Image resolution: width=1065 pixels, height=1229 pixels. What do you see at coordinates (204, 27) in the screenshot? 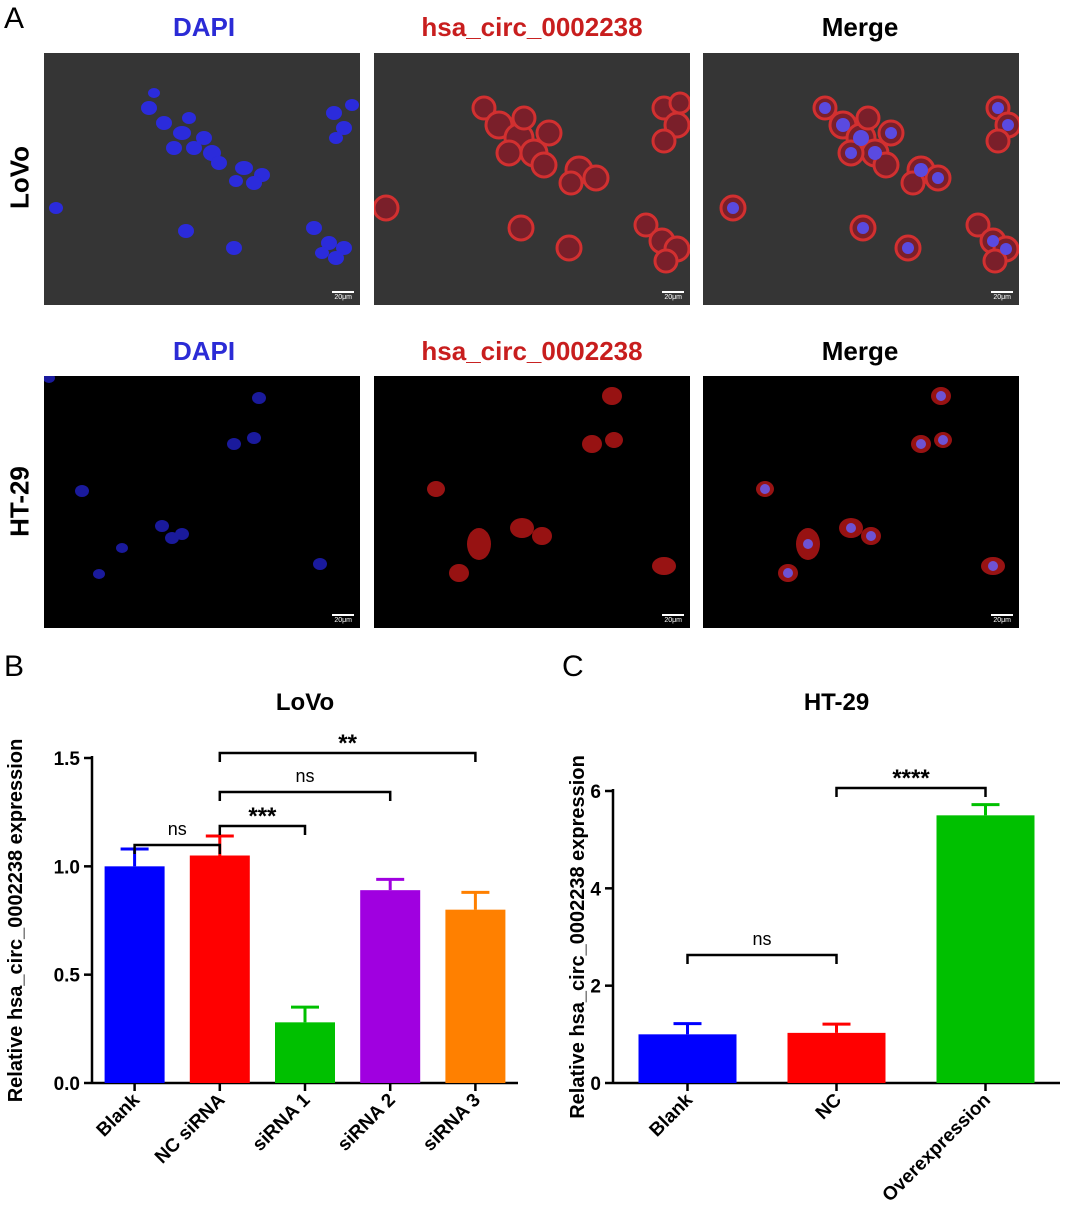
I see `col-label-dapi: DAPI` at bounding box center [204, 27].